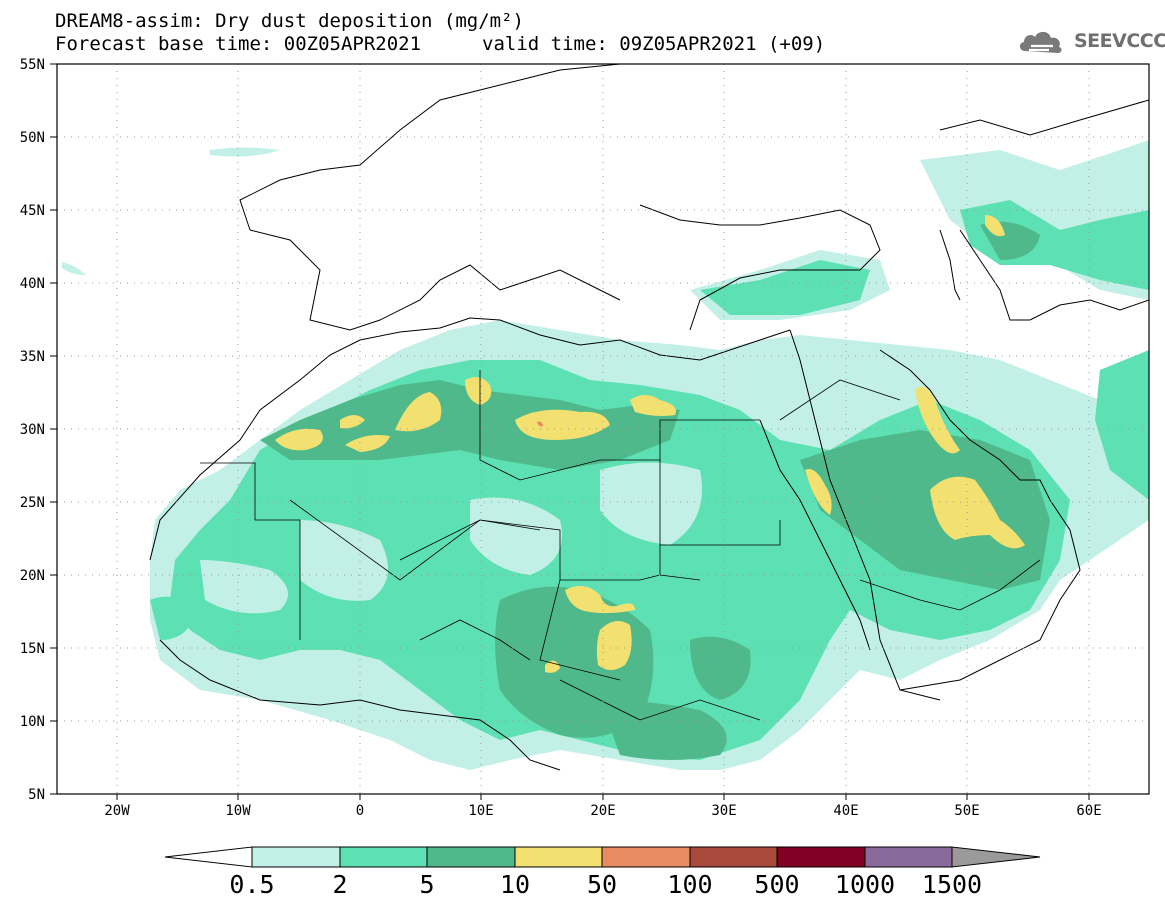 Image resolution: width=1165 pixels, height=907 pixels. I want to click on lon-label: 20W, so click(117, 811).